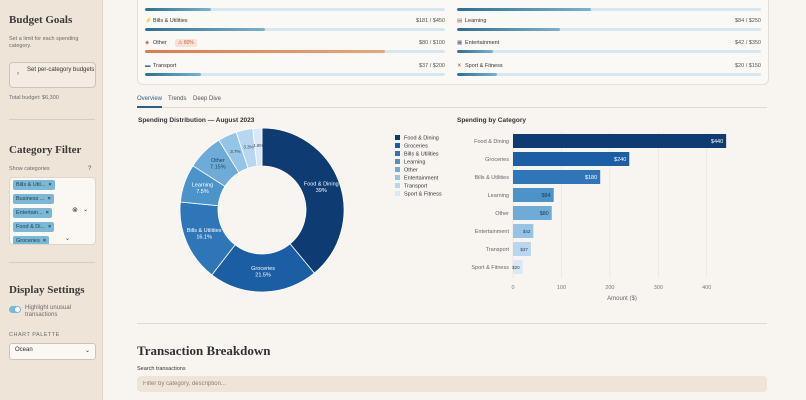 This screenshot has height=400, width=806. What do you see at coordinates (512, 288) in the screenshot?
I see `x-tick-label: 0` at bounding box center [512, 288].